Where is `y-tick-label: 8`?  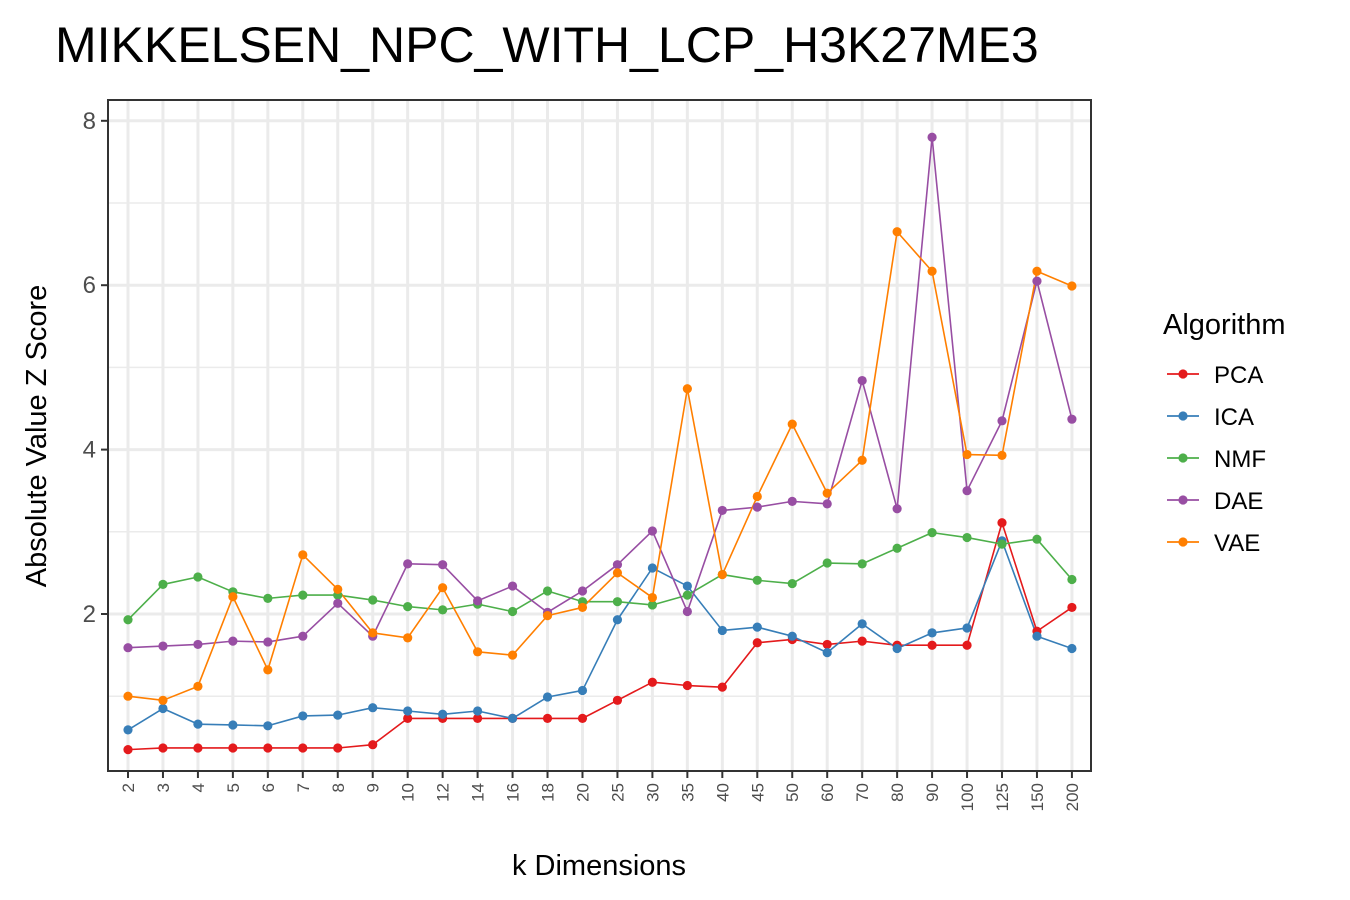 y-tick-label: 8 is located at coordinates (89, 121).